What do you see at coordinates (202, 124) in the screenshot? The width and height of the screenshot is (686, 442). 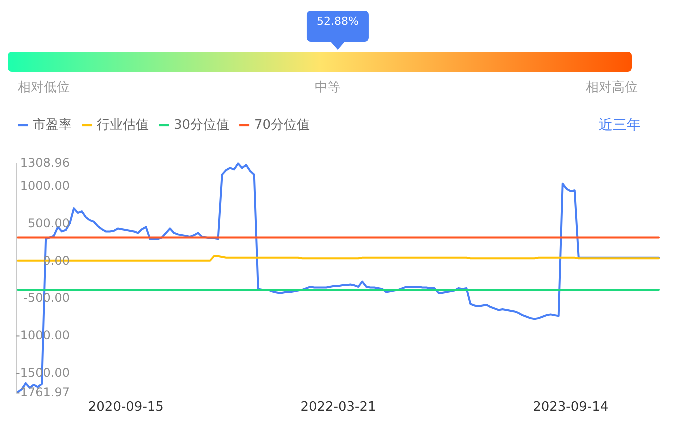 I see `legend-label: 30分位值` at bounding box center [202, 124].